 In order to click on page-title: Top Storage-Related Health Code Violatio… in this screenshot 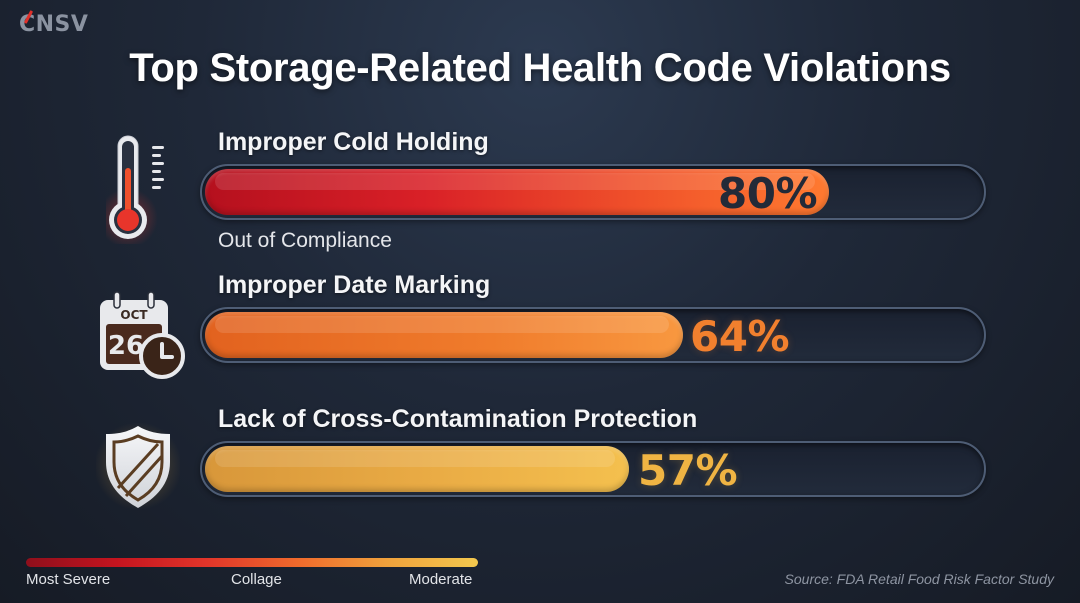, I will do `click(540, 68)`.